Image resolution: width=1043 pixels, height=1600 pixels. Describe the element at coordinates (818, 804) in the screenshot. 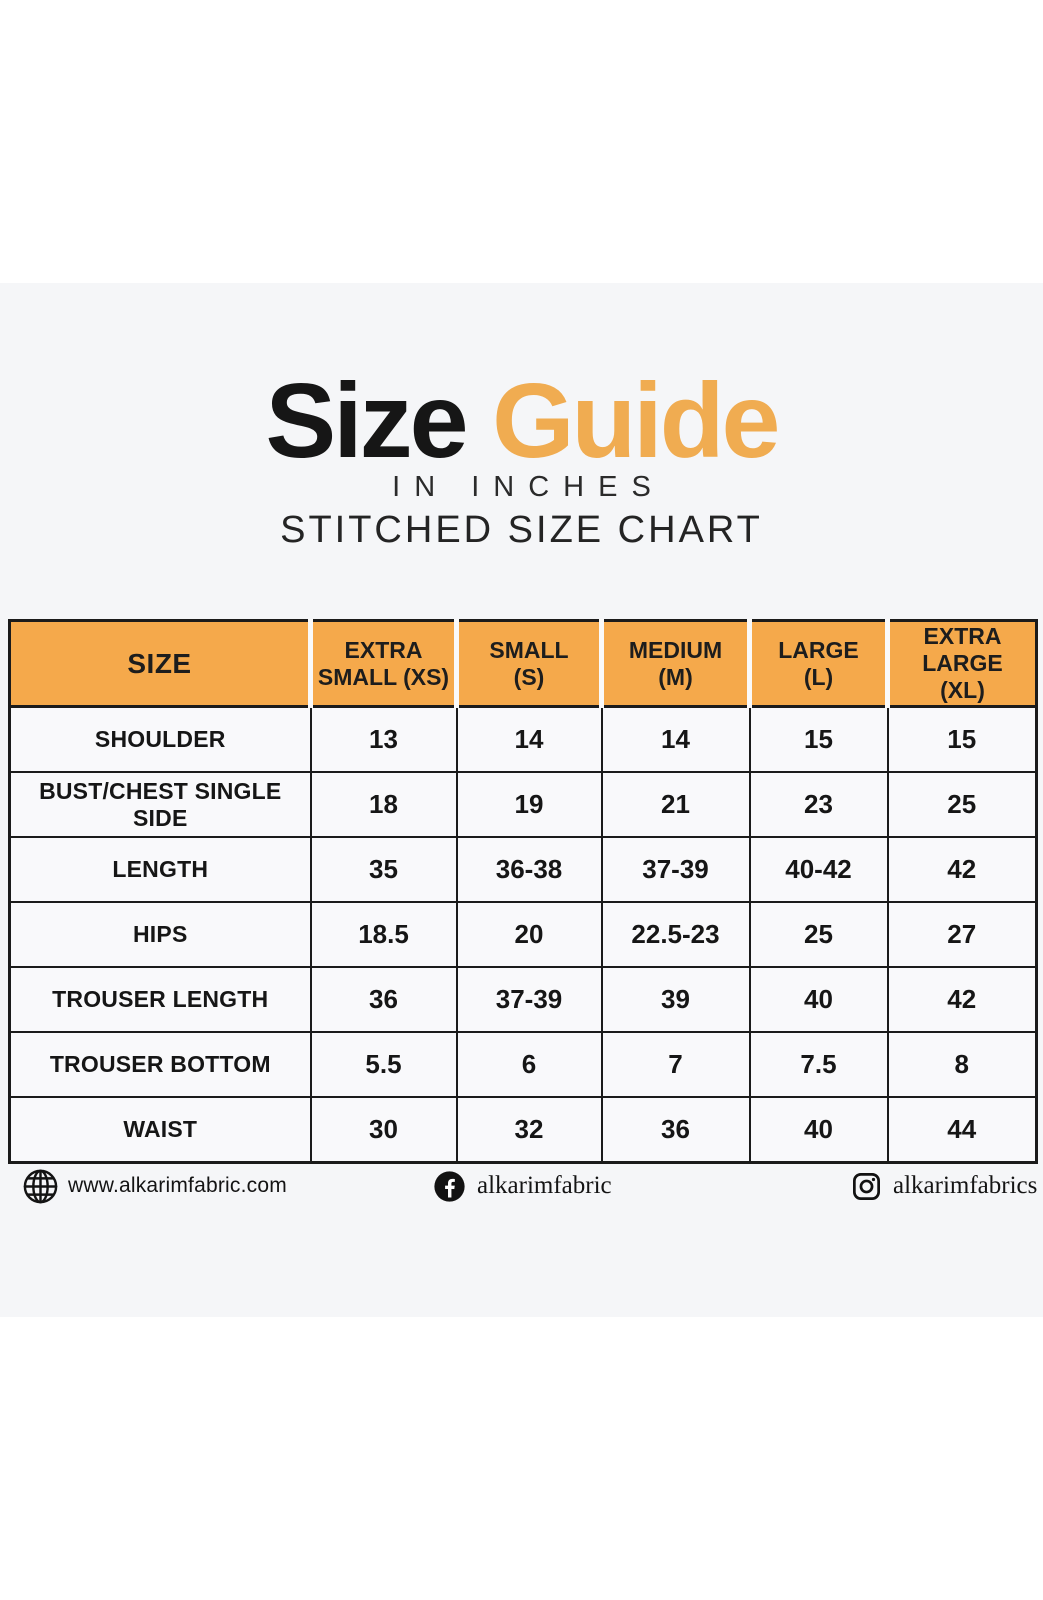

I see `cell-value: 23` at that location.